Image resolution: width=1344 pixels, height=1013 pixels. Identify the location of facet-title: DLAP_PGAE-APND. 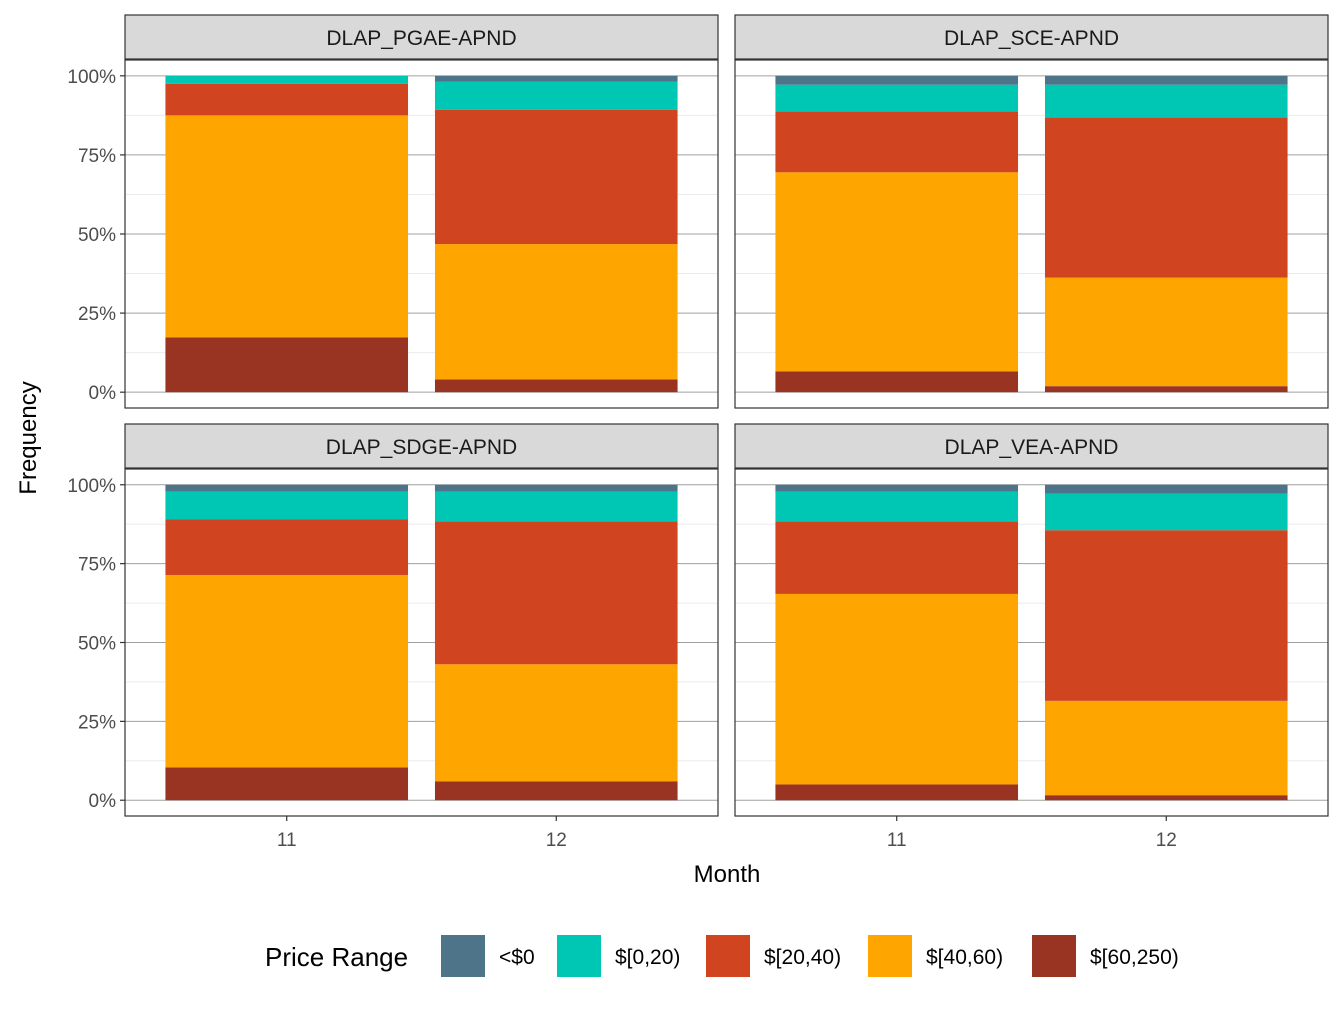
(421, 38).